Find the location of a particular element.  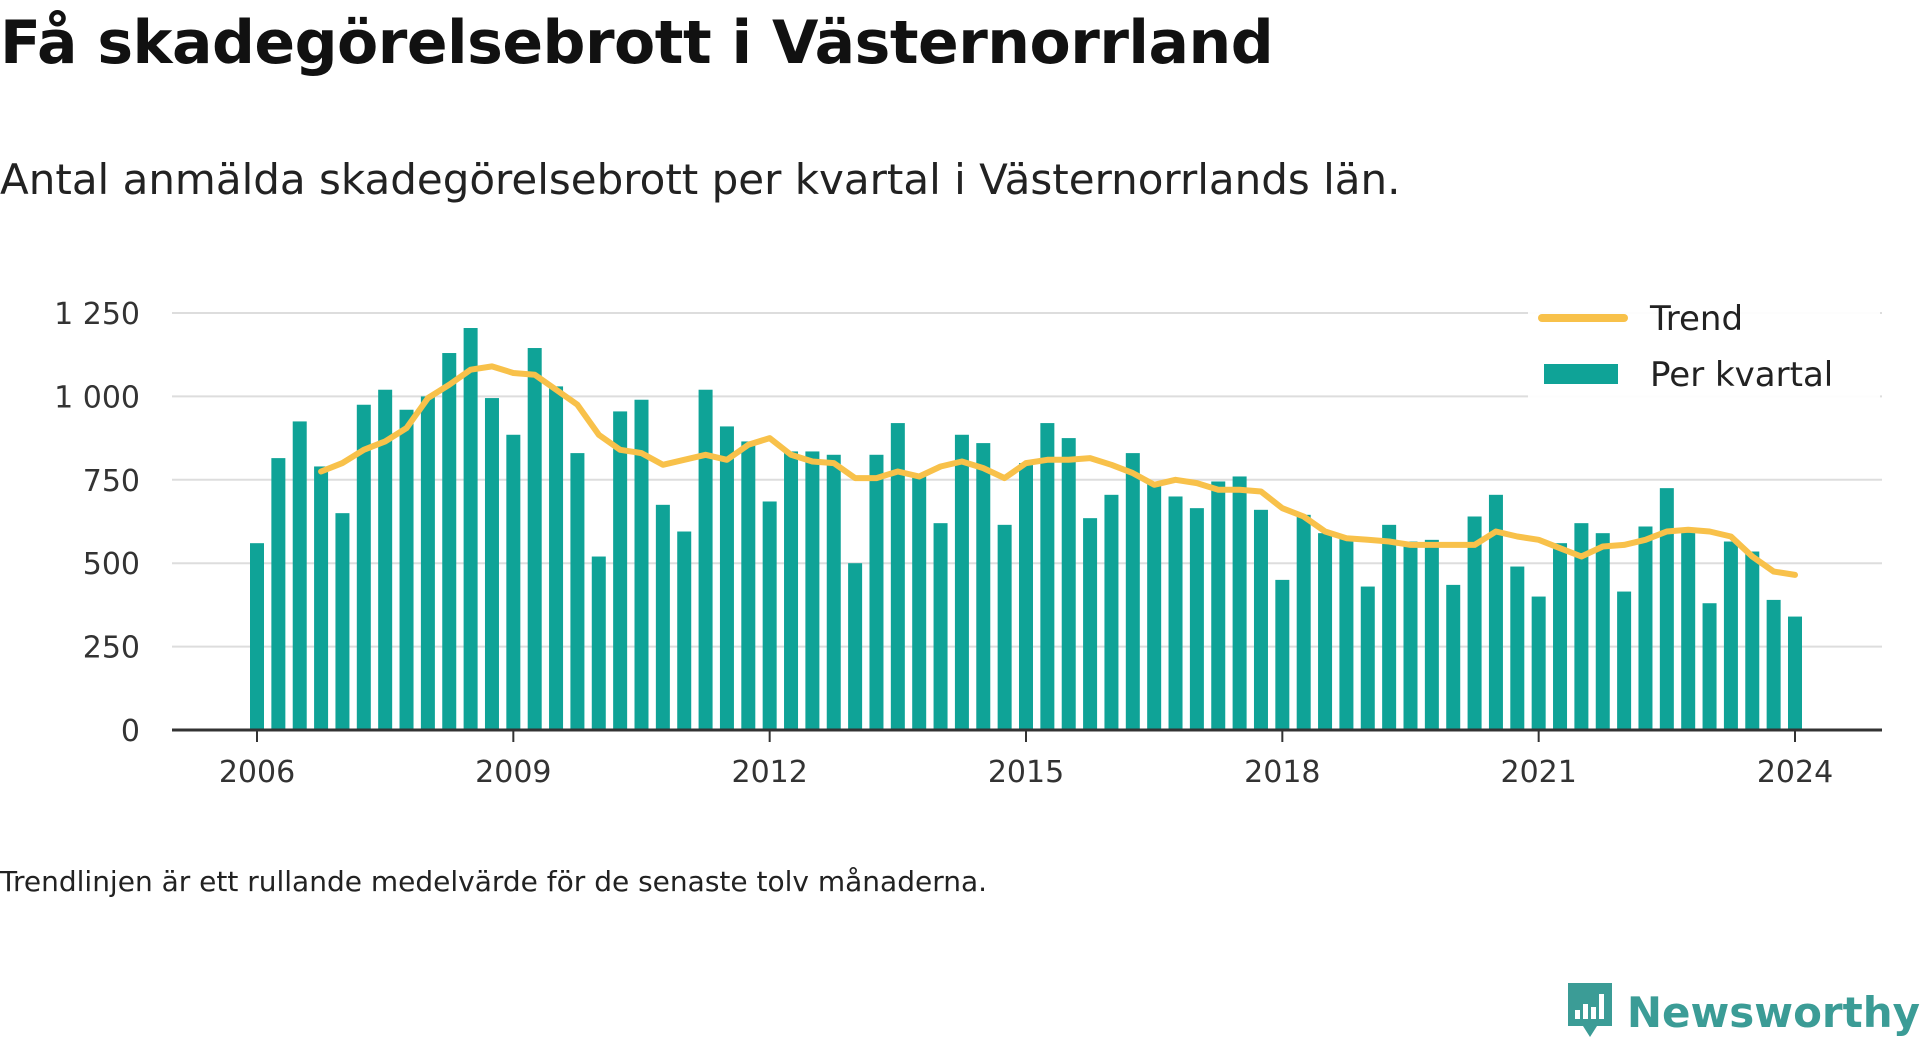

brand: Newsworthy is located at coordinates (1742, 1012).